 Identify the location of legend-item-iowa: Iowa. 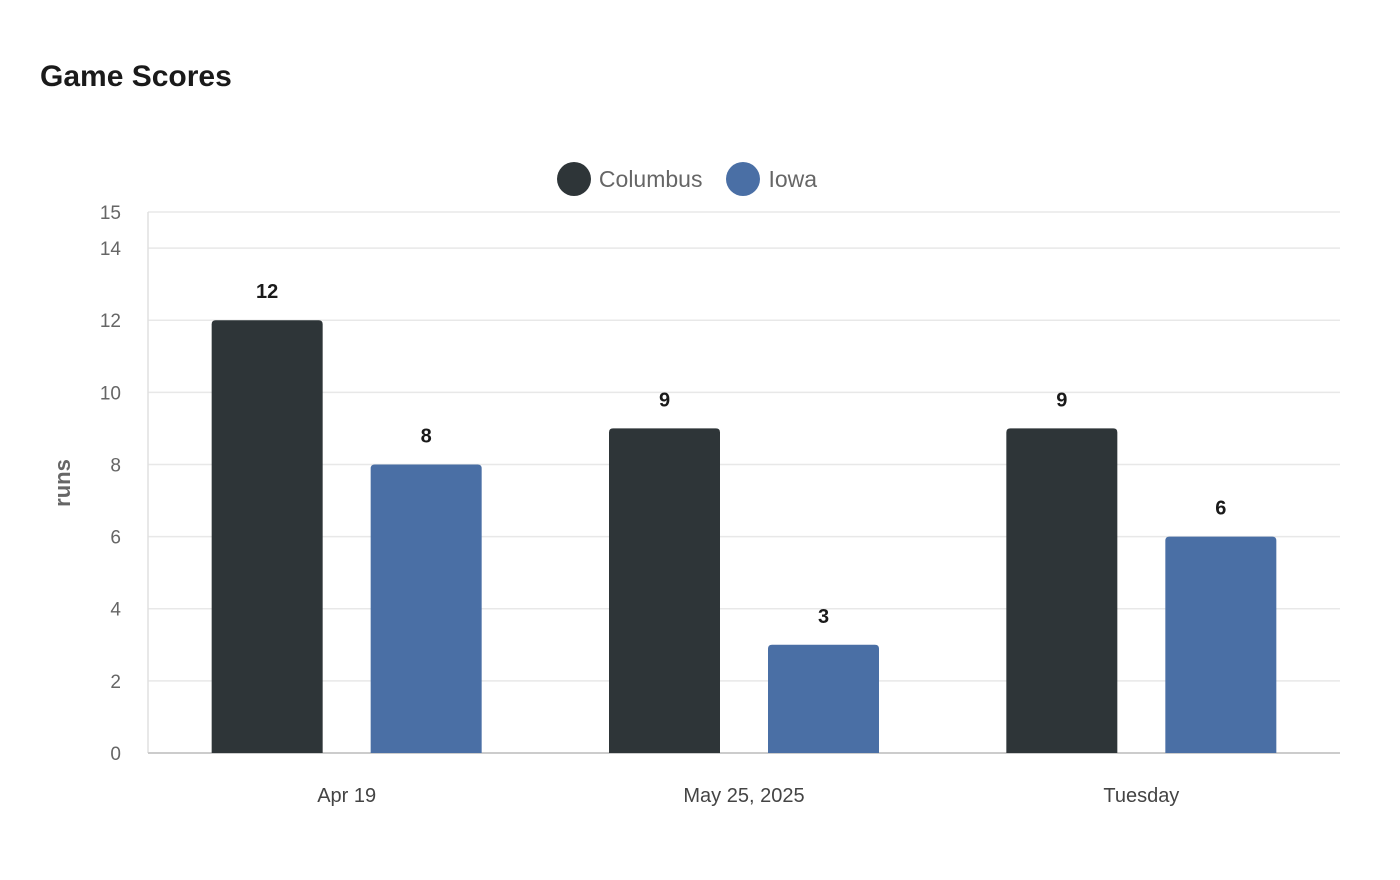
(771, 179).